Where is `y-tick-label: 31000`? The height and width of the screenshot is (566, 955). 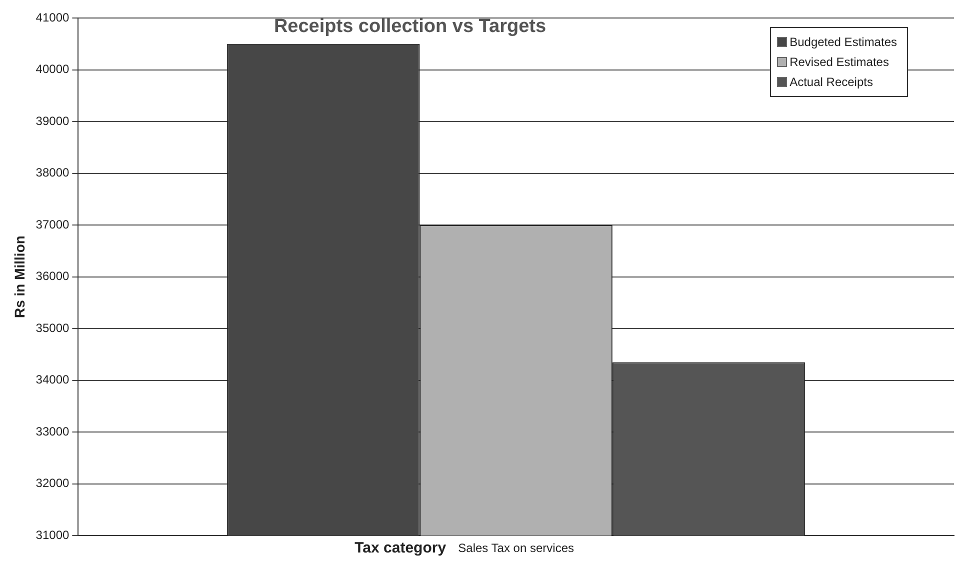
y-tick-label: 31000 is located at coordinates (53, 535).